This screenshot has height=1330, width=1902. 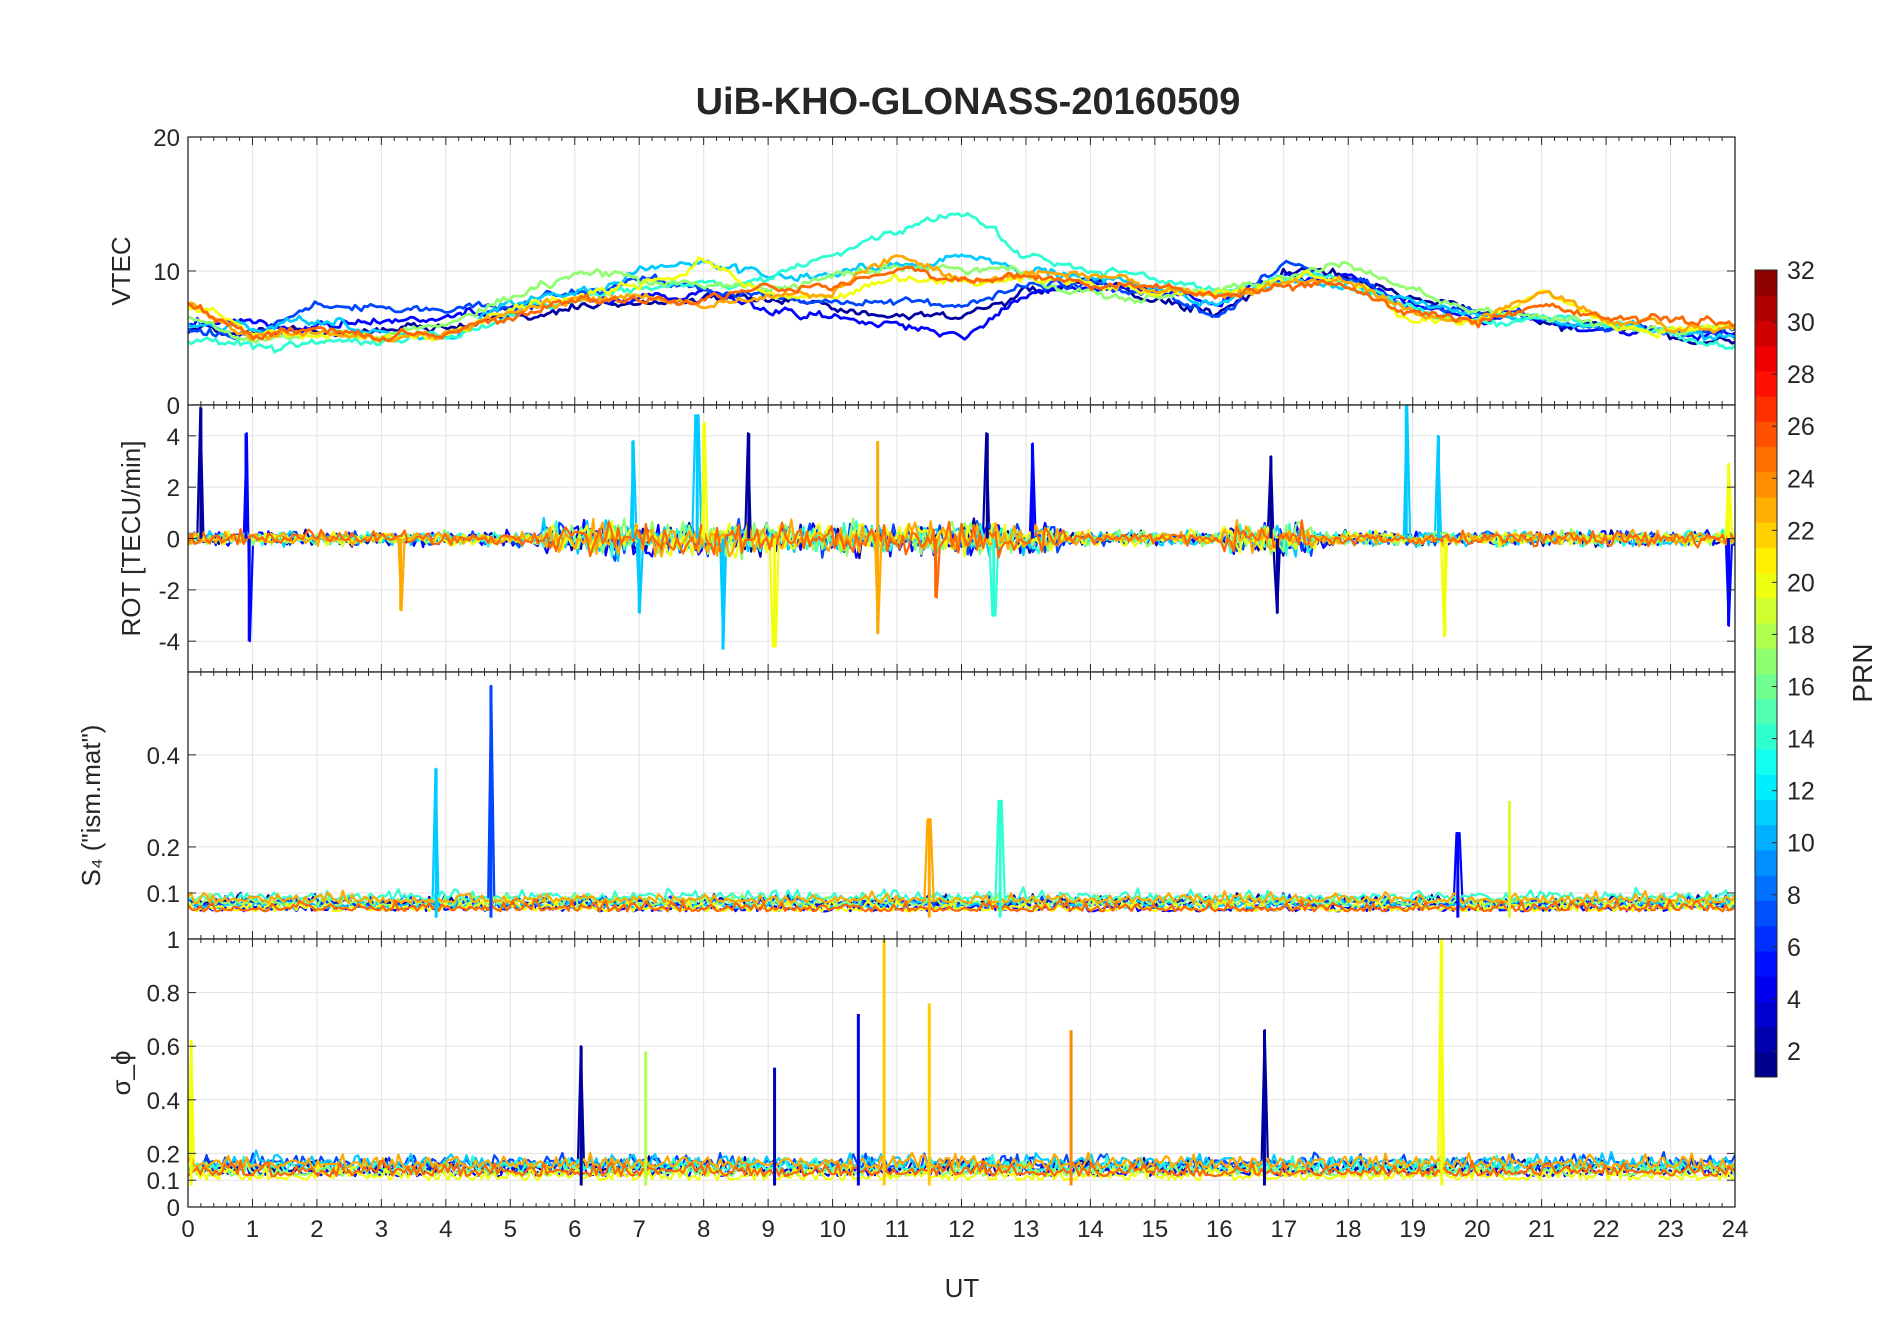 What do you see at coordinates (163, 756) in the screenshot?
I see `y-tick-label: 0.4` at bounding box center [163, 756].